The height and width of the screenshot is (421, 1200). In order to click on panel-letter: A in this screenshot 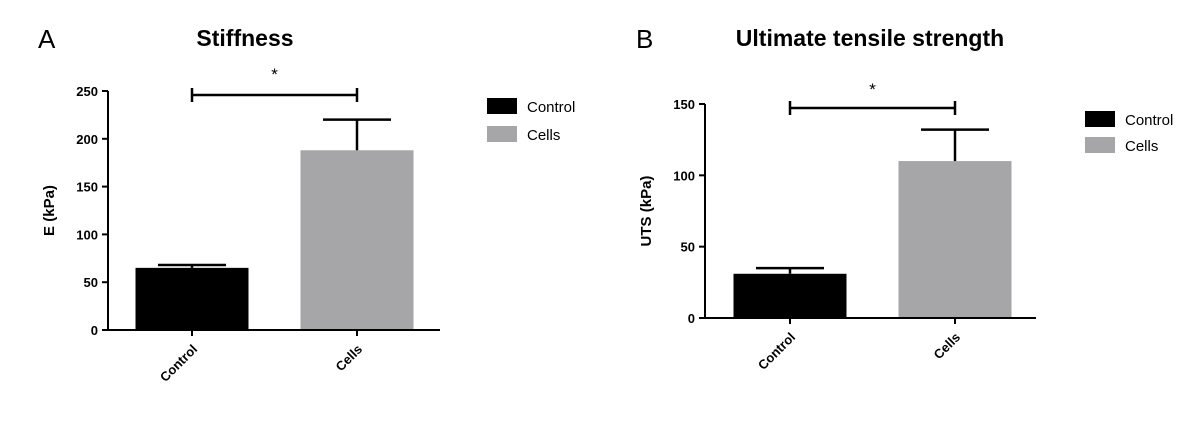, I will do `click(47, 39)`.